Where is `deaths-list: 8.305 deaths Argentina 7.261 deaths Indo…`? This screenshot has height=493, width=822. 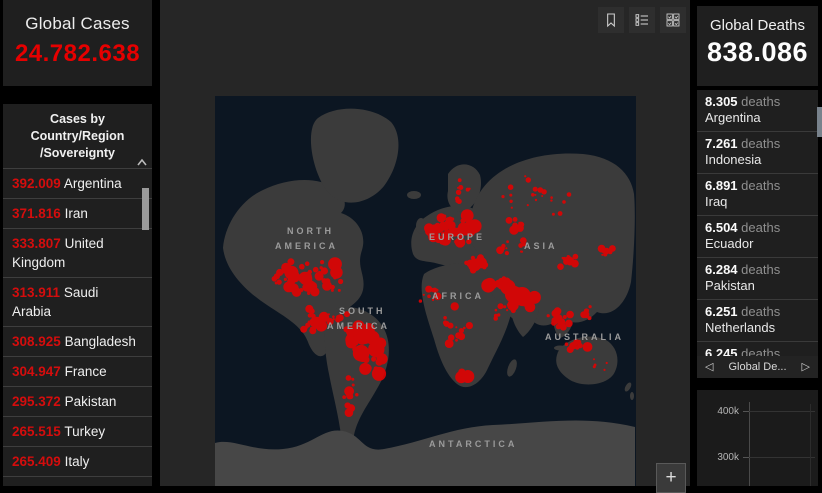
deaths-list: 8.305 deaths Argentina 7.261 deaths Indo… is located at coordinates (757, 223).